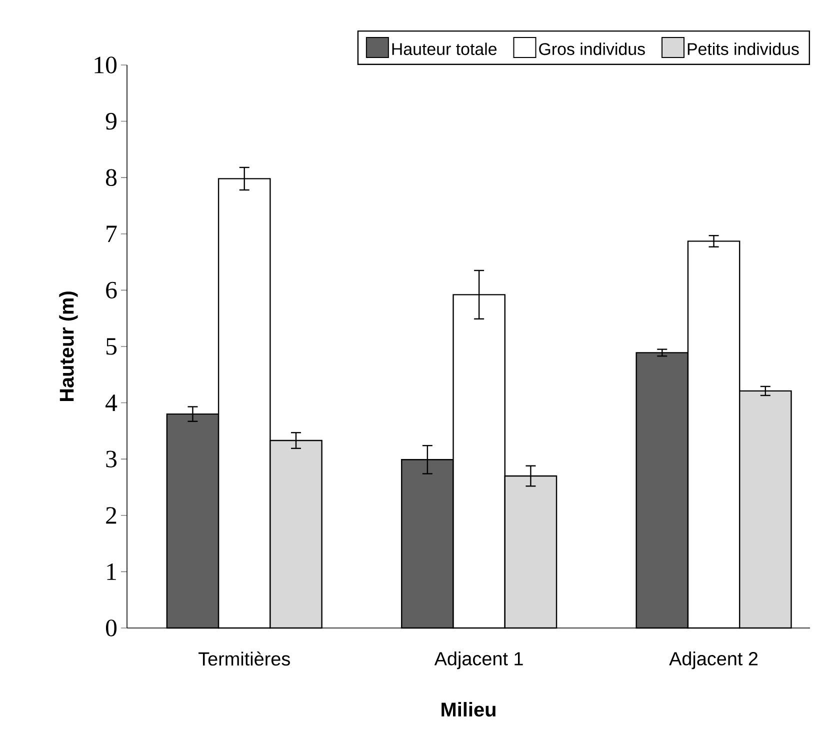  Describe the element at coordinates (713, 661) in the screenshot. I see `x-tick-label: Adjacent 2` at that location.